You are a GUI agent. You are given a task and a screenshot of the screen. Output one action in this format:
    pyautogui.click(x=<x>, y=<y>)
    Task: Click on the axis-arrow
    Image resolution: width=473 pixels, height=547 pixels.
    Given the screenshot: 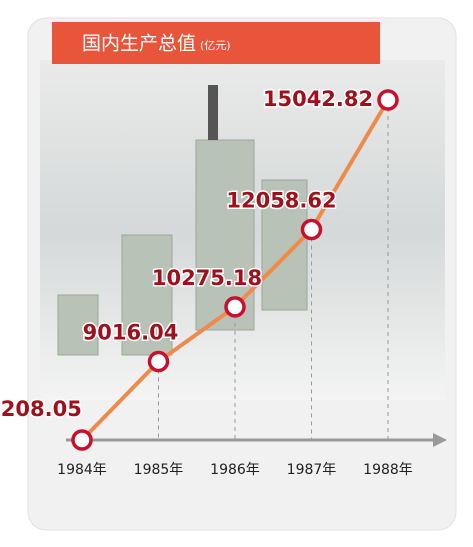 What is the action you would take?
    pyautogui.click(x=440, y=440)
    